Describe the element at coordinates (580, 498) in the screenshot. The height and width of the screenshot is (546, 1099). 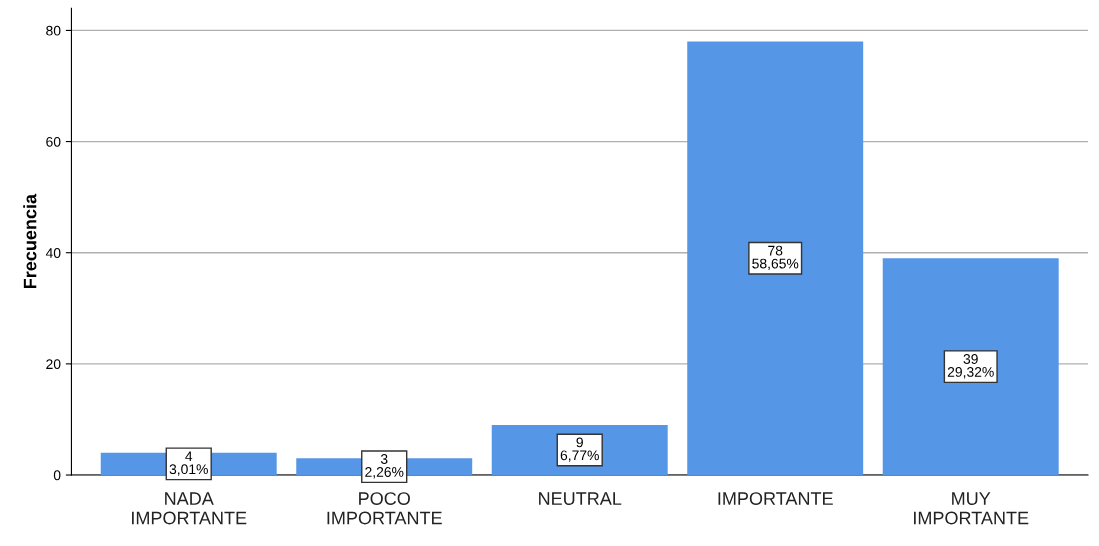
I see `x-tick-label: NEUTRAL` at that location.